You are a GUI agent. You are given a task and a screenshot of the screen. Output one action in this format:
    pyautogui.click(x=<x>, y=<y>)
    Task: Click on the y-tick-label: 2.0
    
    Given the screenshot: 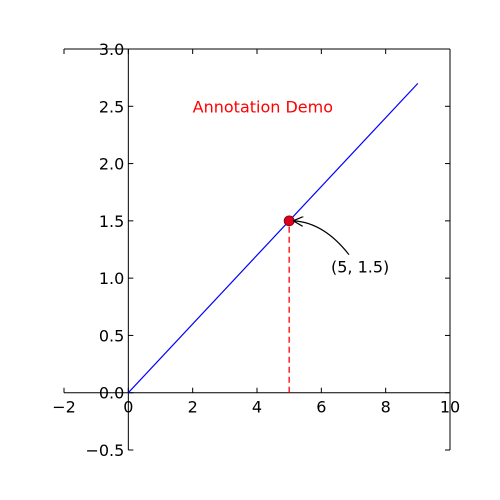 What is the action you would take?
    pyautogui.click(x=111, y=164)
    